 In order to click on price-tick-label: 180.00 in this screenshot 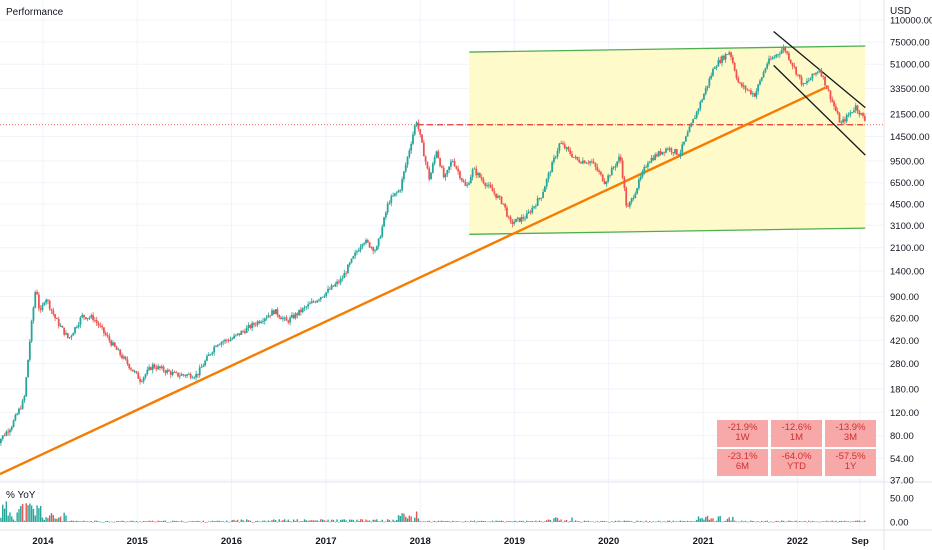, I will do `click(904, 390)`.